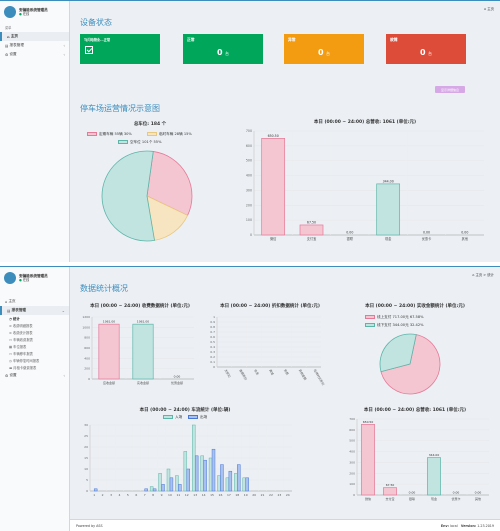 This screenshot has height=531, width=500. I want to click on user-name: 安骗能系统管理员, so click(33, 275).